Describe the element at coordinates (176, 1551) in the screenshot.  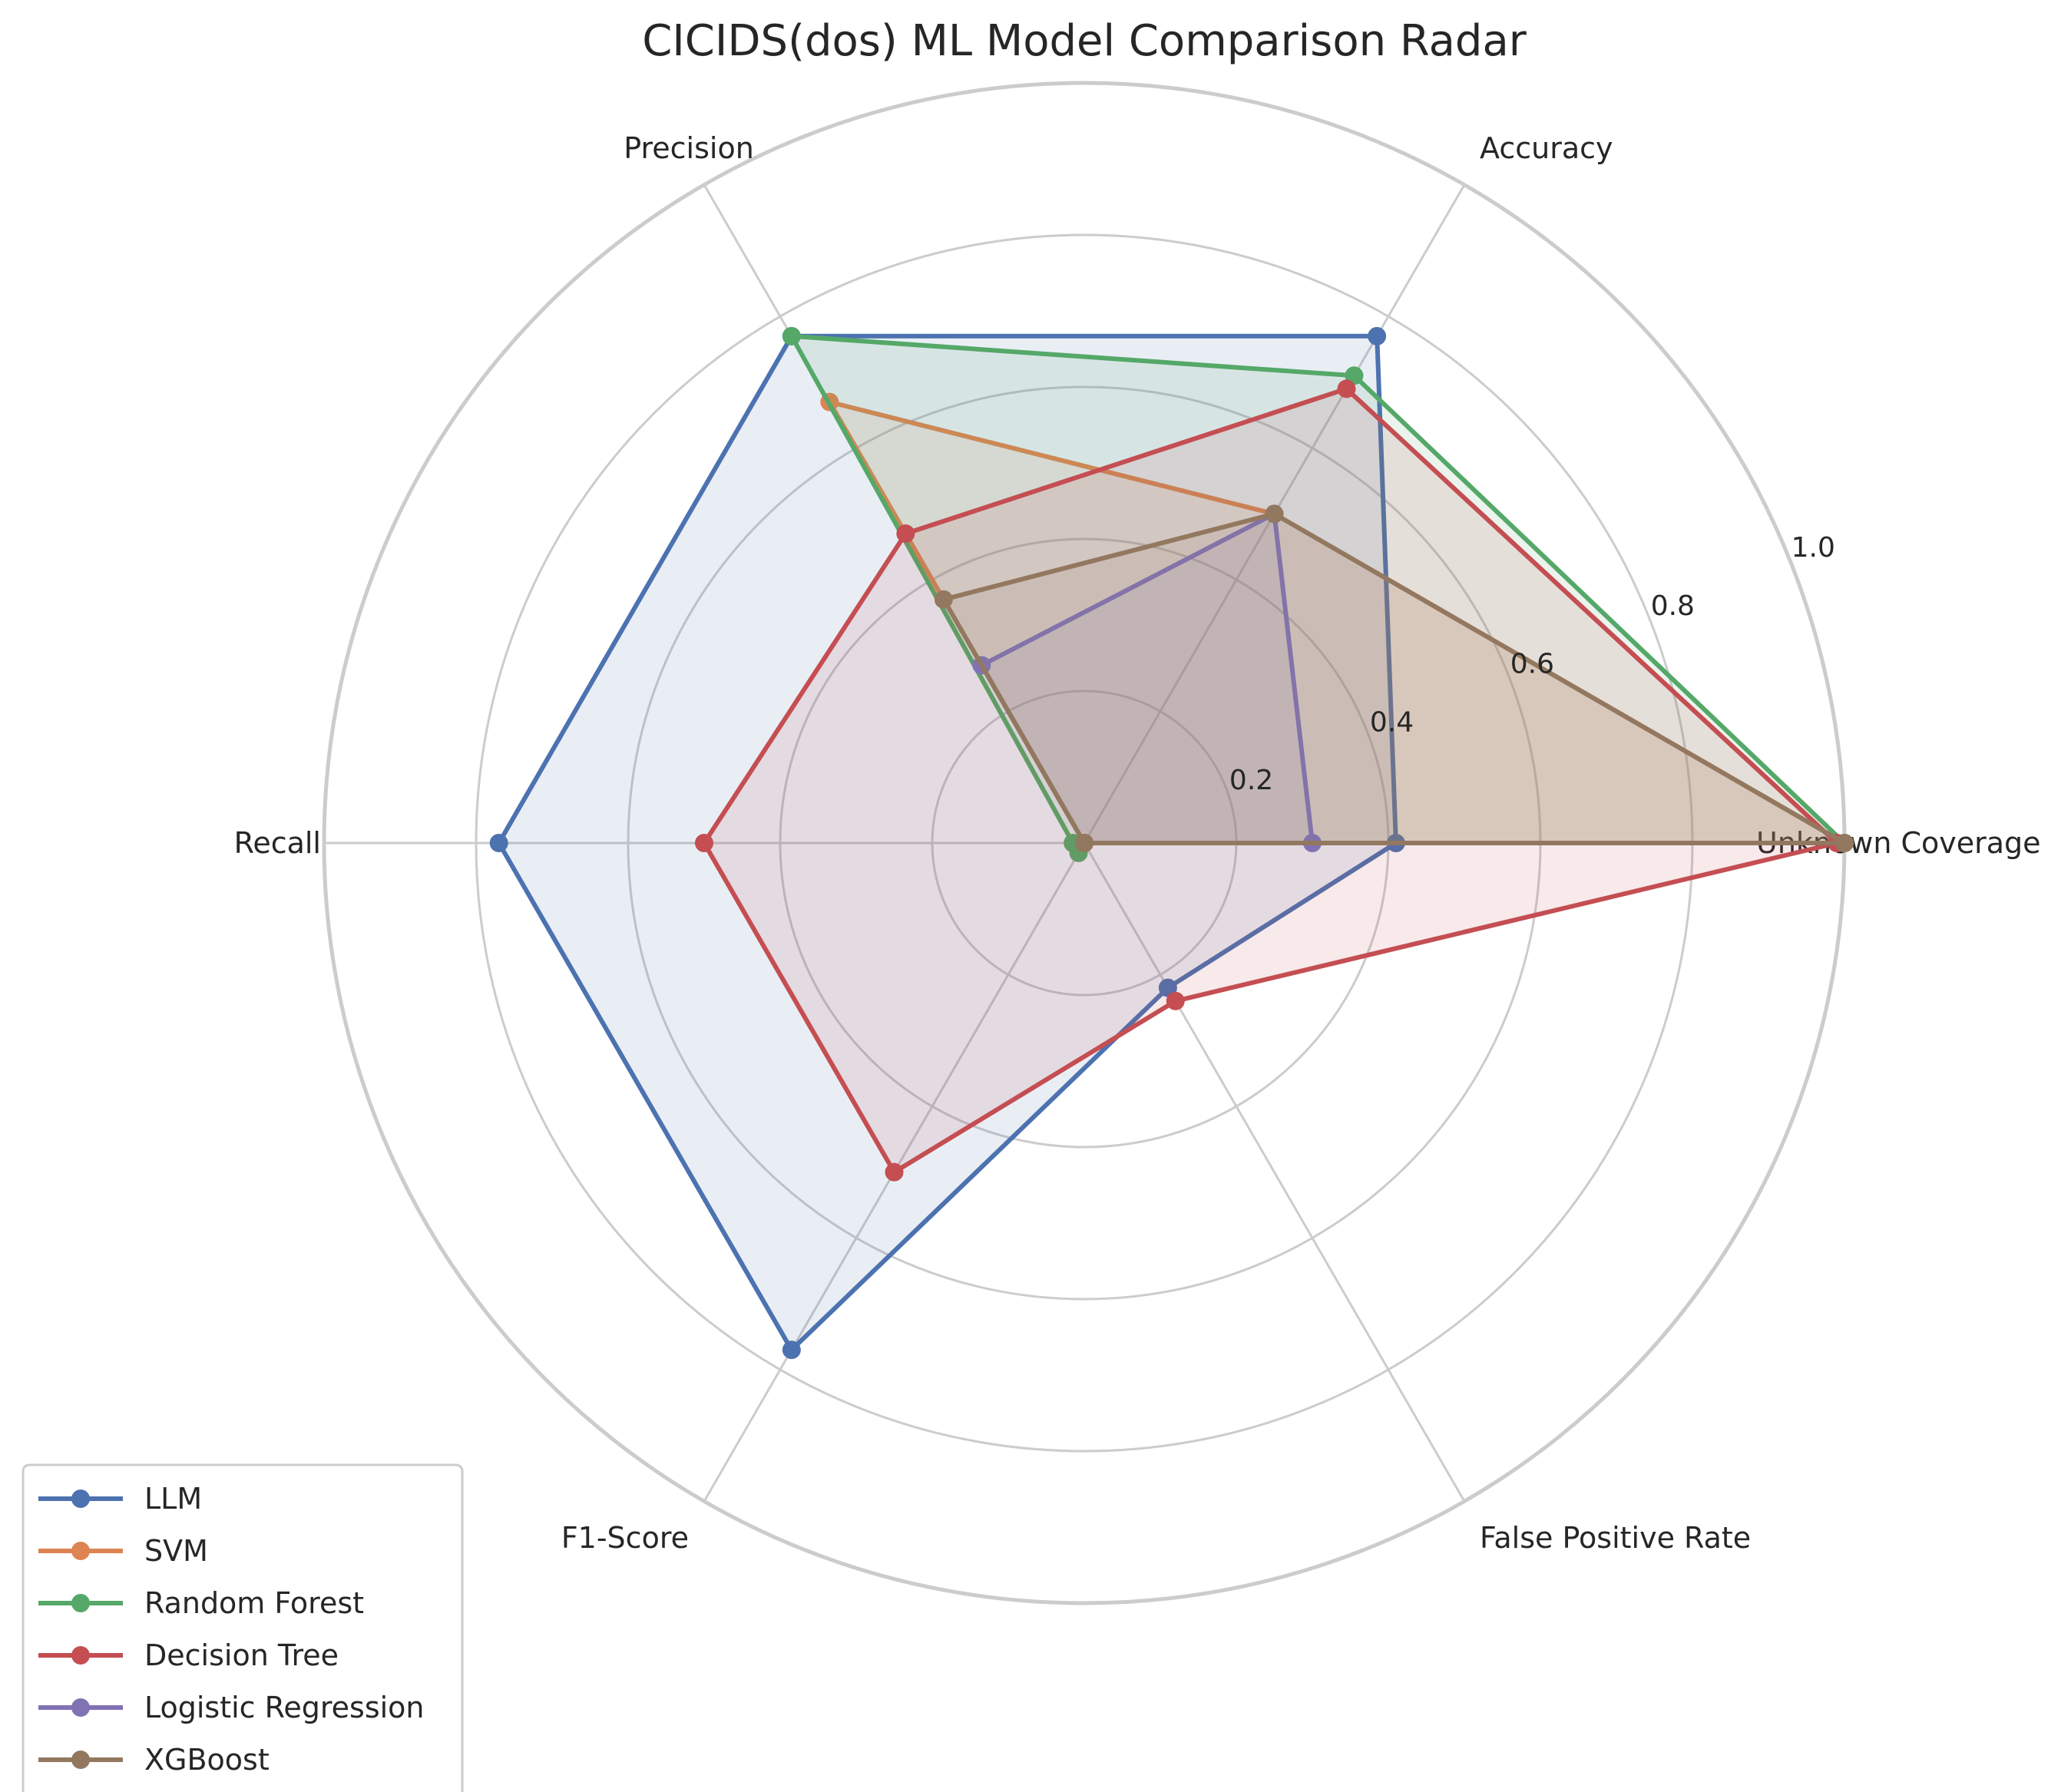
I see `legend-label: SVM` at that location.